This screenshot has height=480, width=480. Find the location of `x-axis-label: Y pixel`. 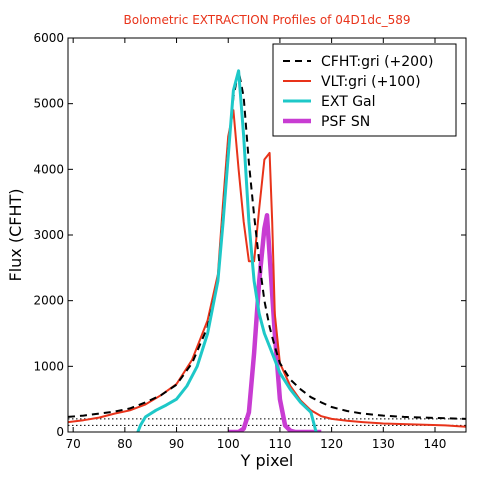

x-axis-label: Y pixel is located at coordinates (267, 460).